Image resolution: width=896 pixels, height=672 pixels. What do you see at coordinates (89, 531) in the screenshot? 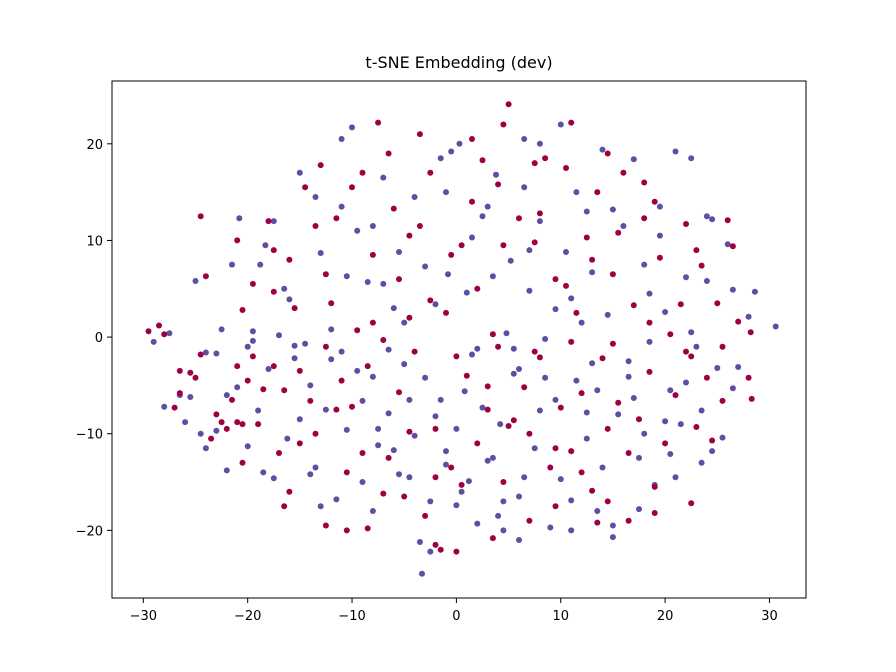
I see `y-tick-label: −20` at bounding box center [89, 531].